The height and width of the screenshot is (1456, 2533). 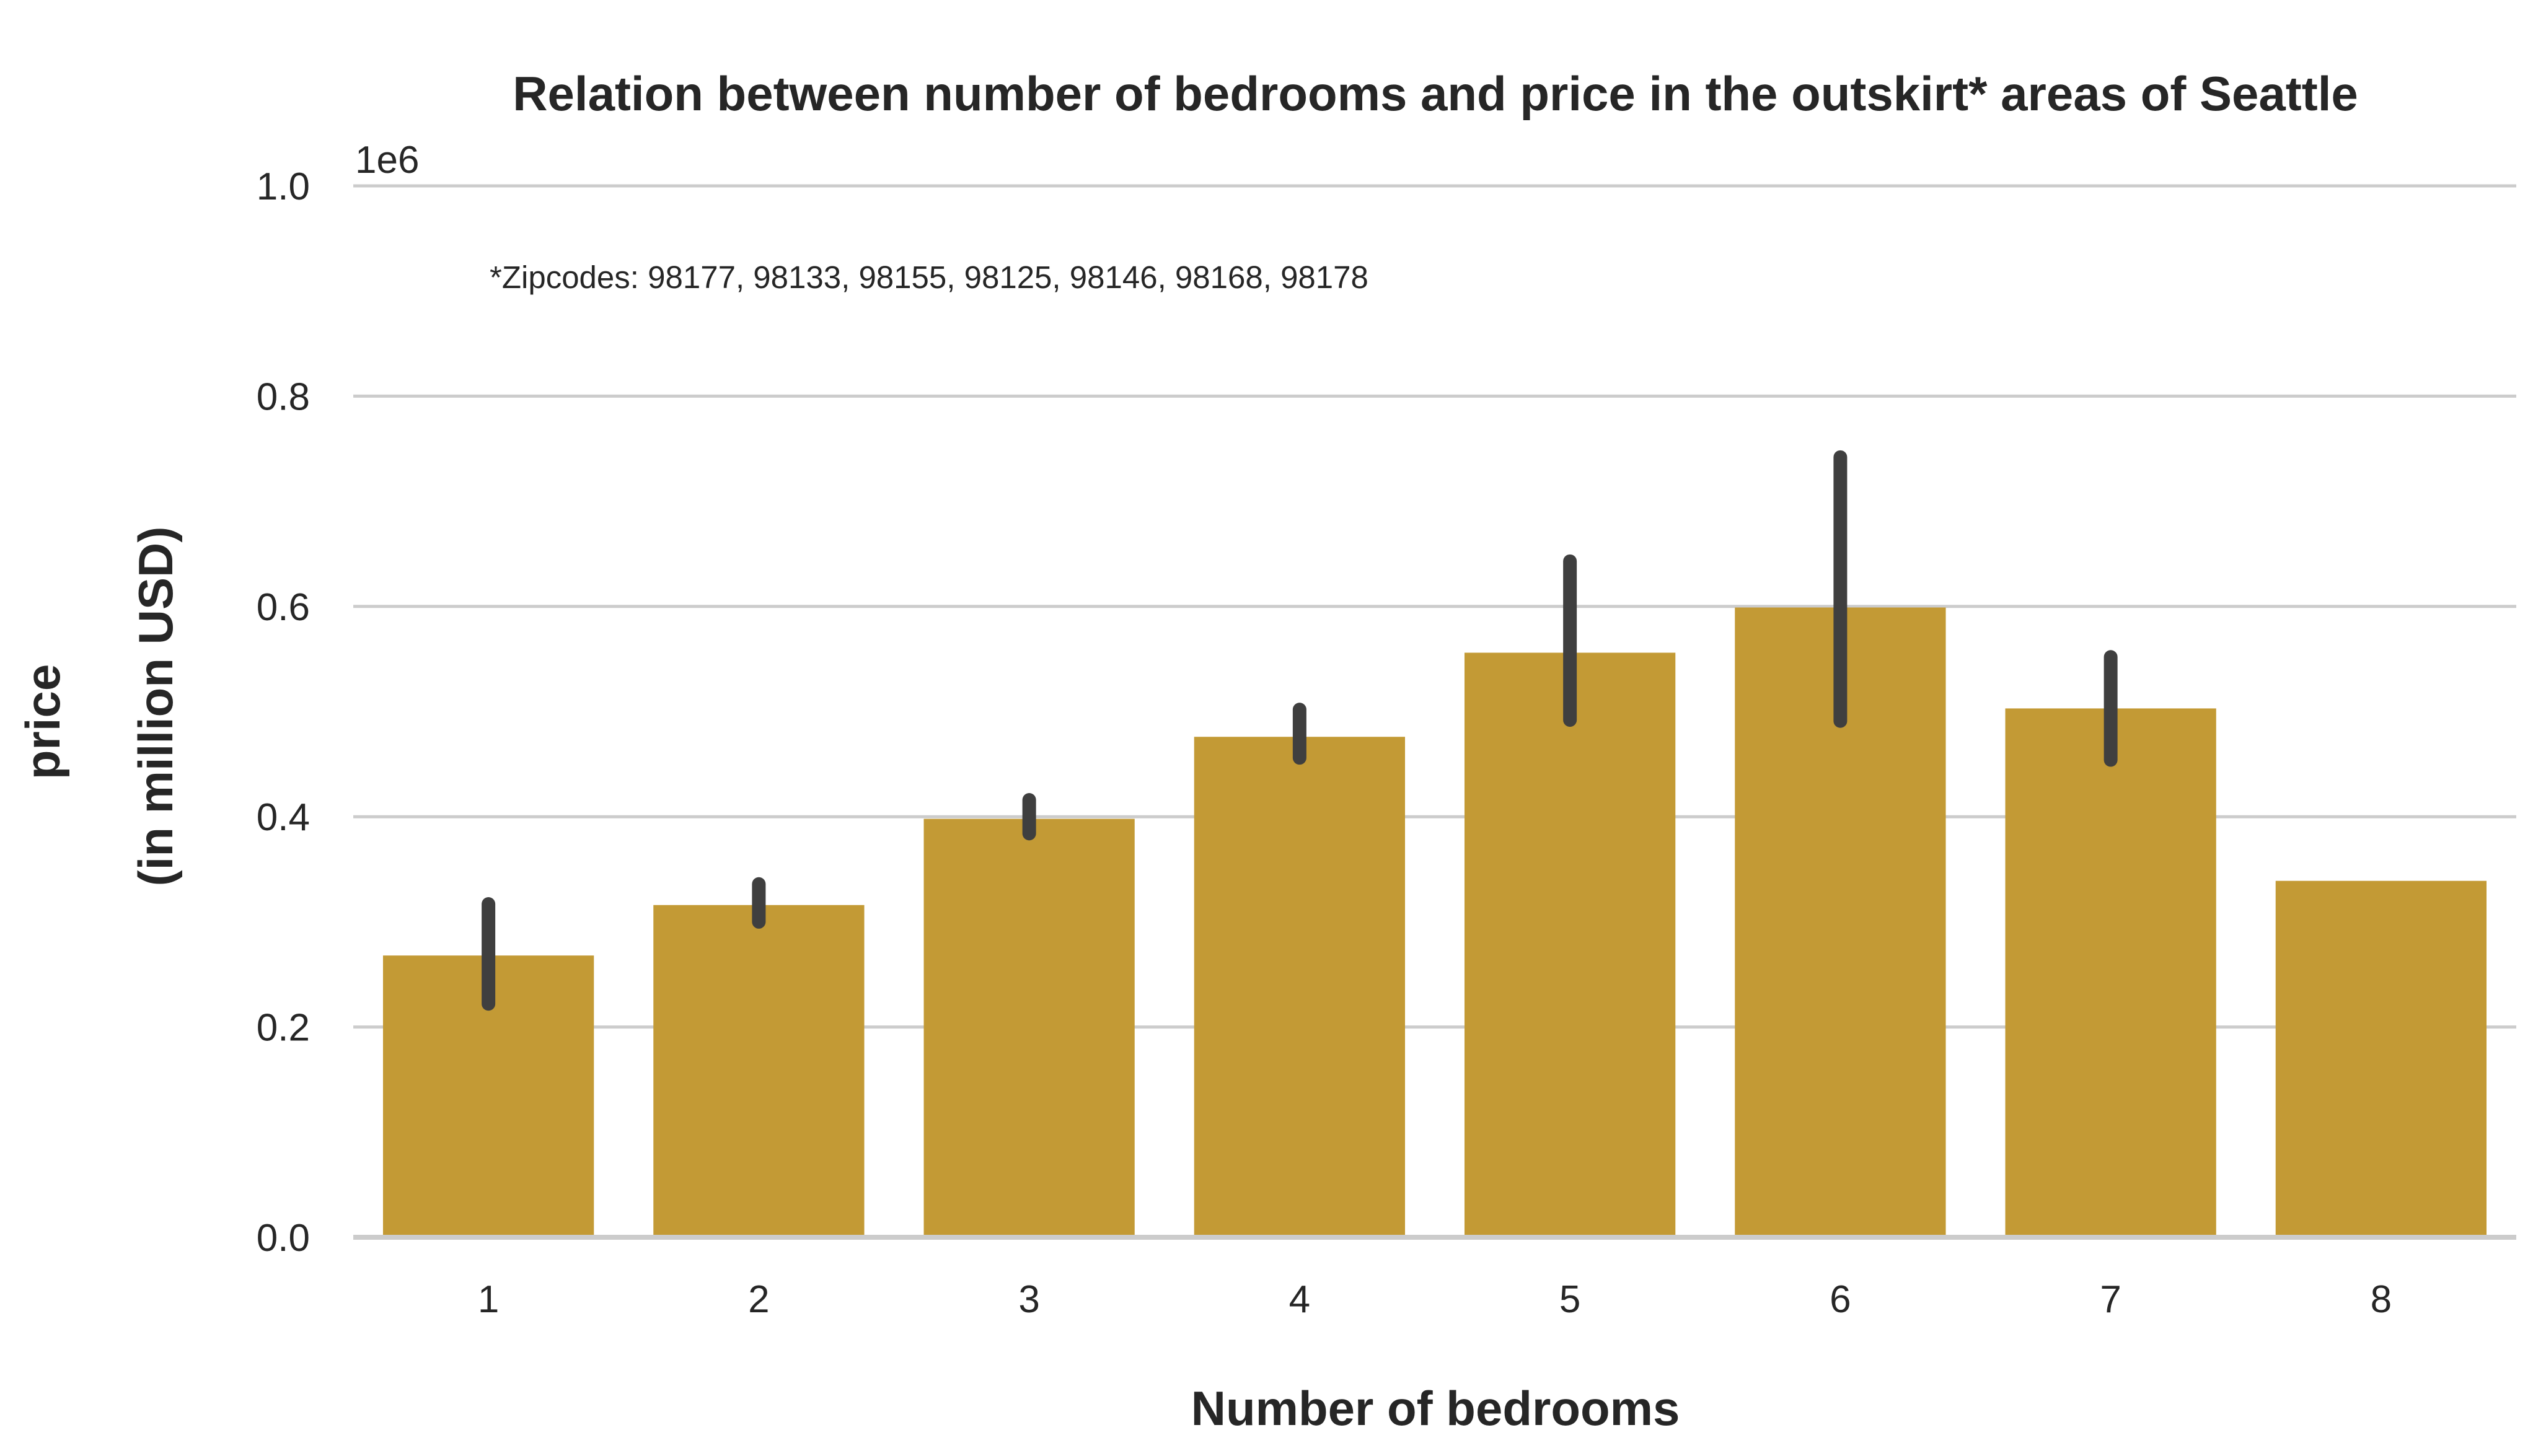 I want to click on y-tick-label: 1.0, so click(x=283, y=186).